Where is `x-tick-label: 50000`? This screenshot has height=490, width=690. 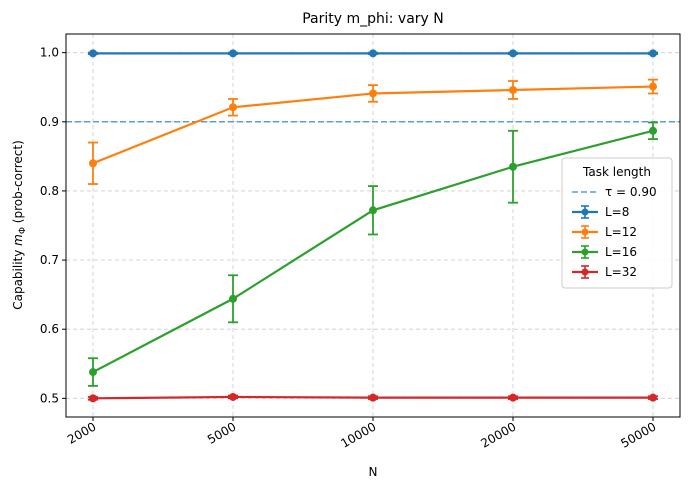
x-tick-label: 50000 is located at coordinates (638, 434).